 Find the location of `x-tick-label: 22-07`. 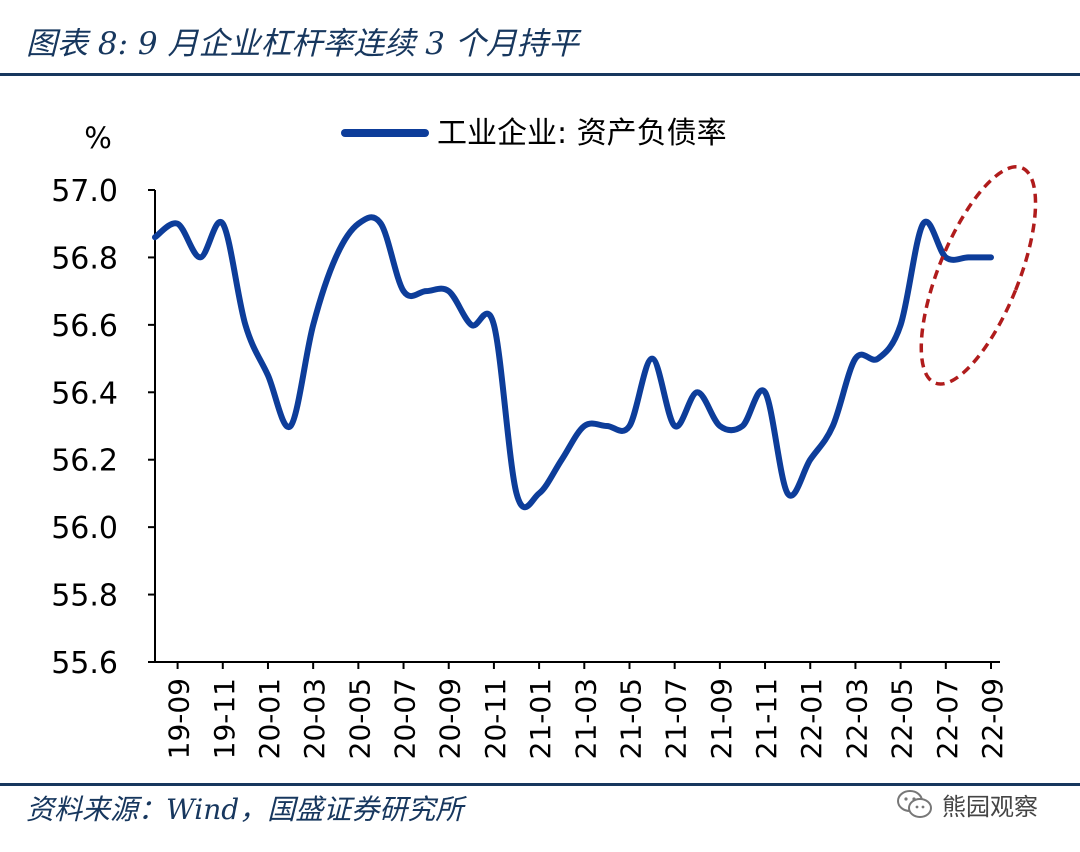

x-tick-label: 22-07 is located at coordinates (947, 718).